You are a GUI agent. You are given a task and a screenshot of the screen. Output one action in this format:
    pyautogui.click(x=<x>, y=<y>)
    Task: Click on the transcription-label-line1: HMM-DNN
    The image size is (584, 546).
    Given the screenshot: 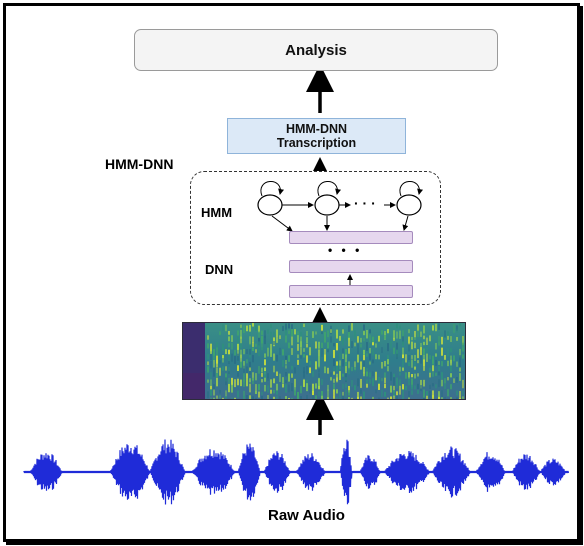 What is the action you would take?
    pyautogui.click(x=316, y=129)
    